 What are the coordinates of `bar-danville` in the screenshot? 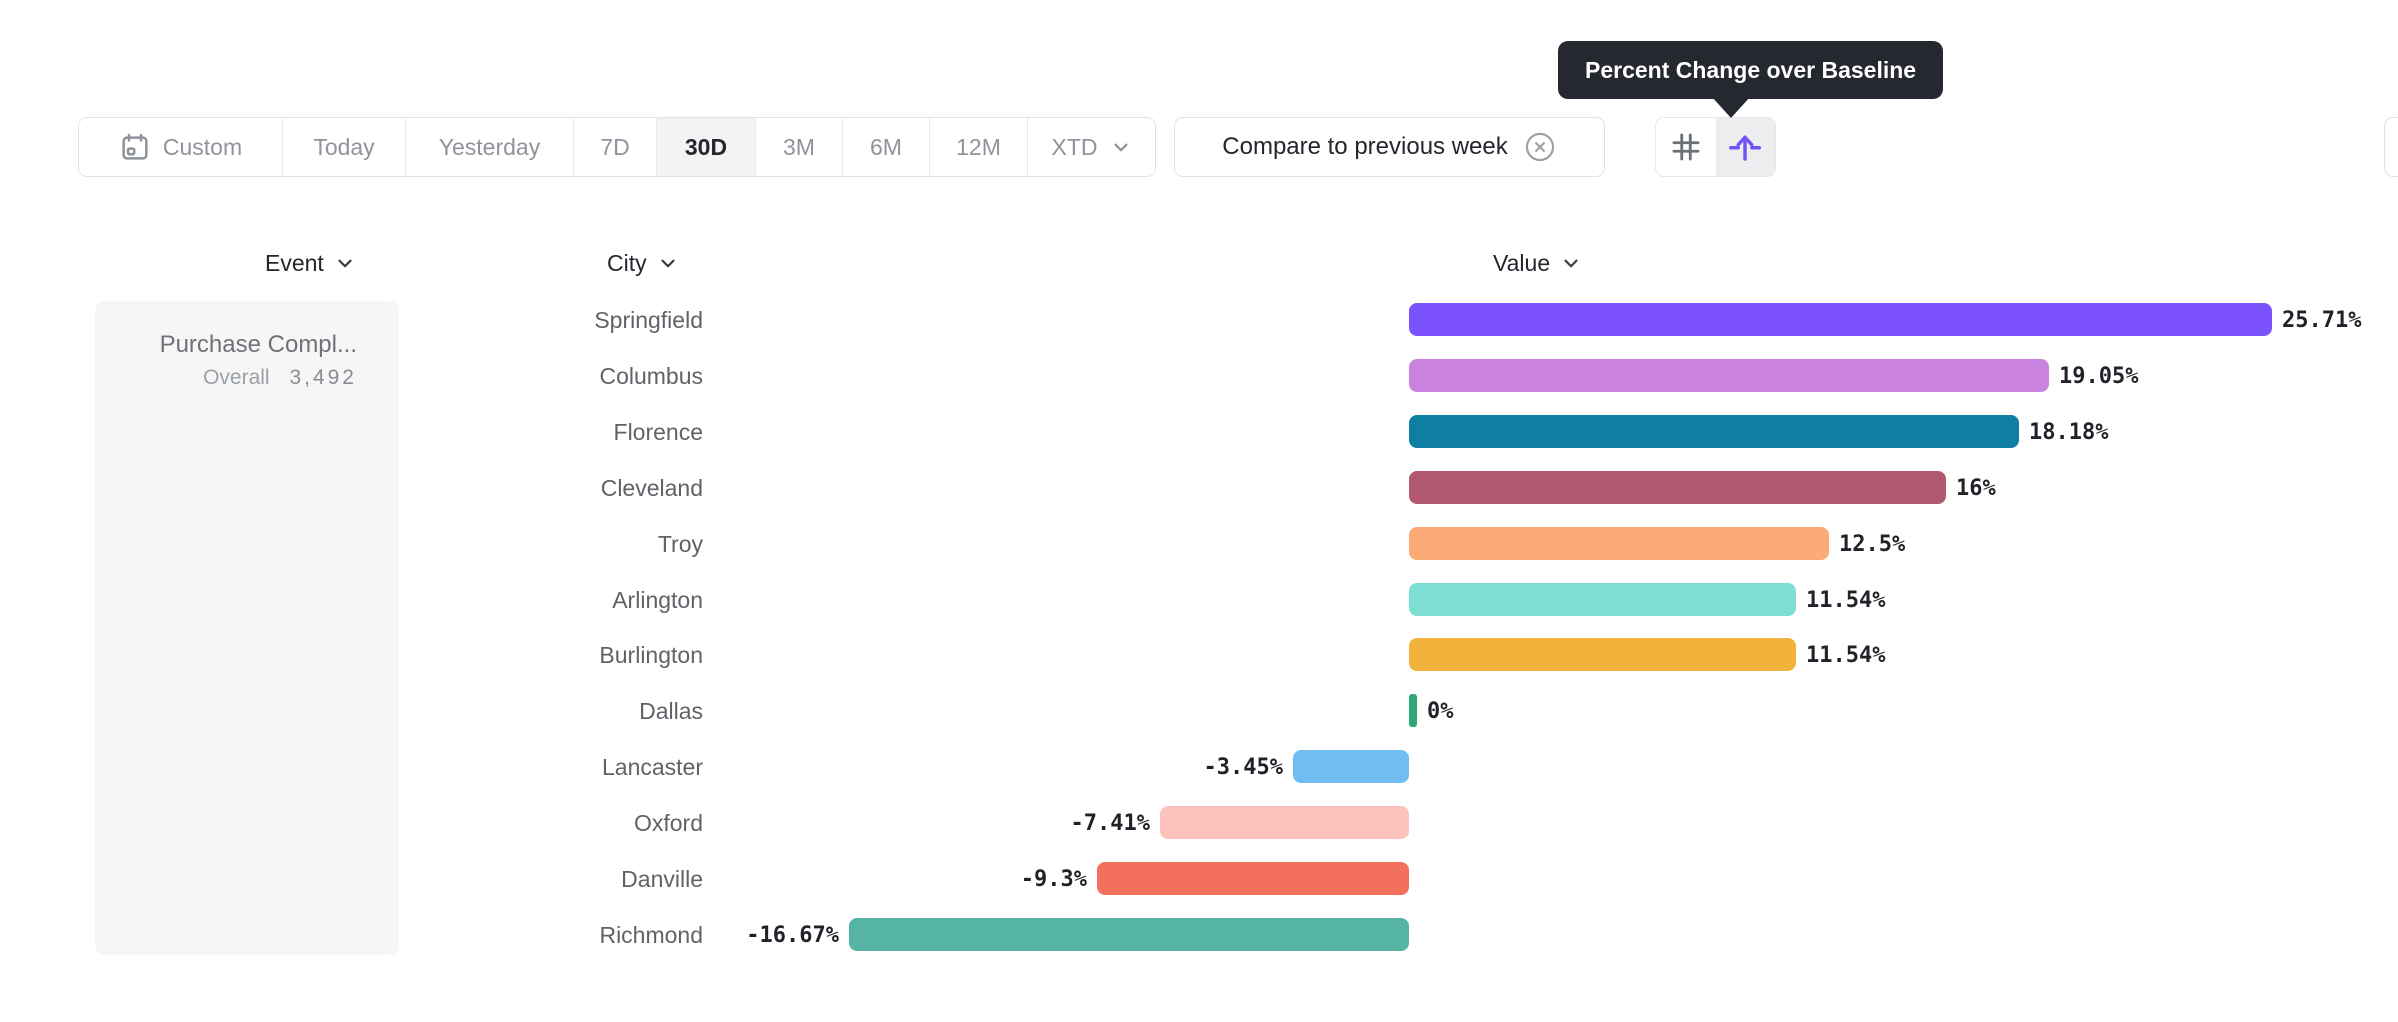 It's located at (1253, 878).